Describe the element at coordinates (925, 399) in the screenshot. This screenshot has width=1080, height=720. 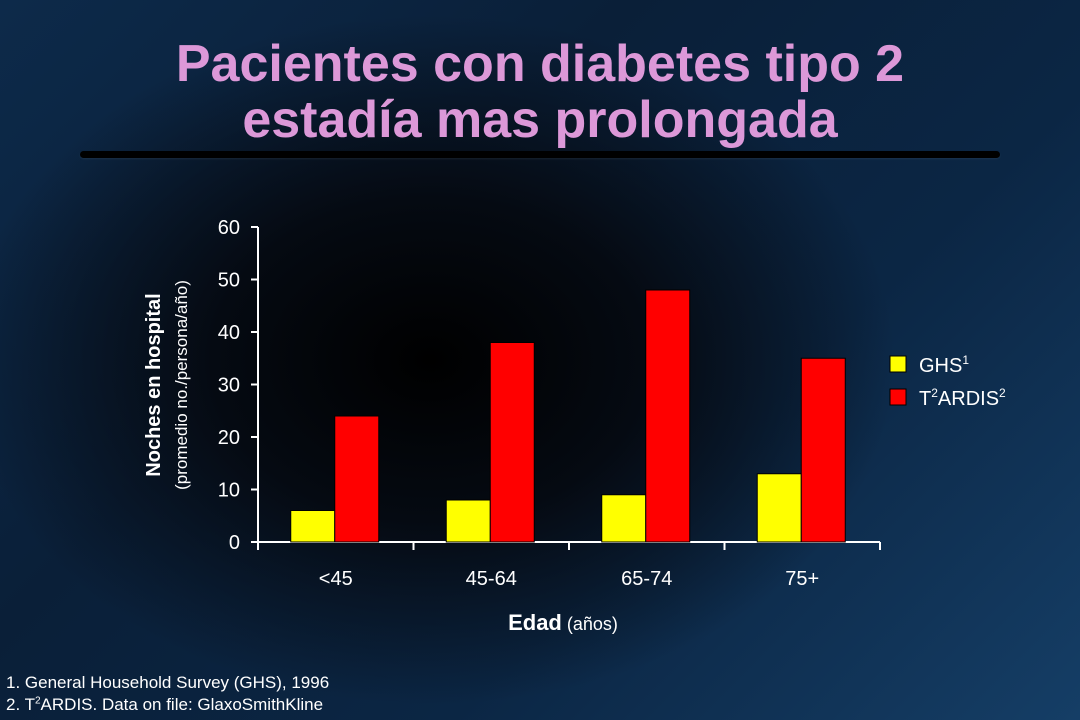
I see `legend-name-prefix: T` at that location.